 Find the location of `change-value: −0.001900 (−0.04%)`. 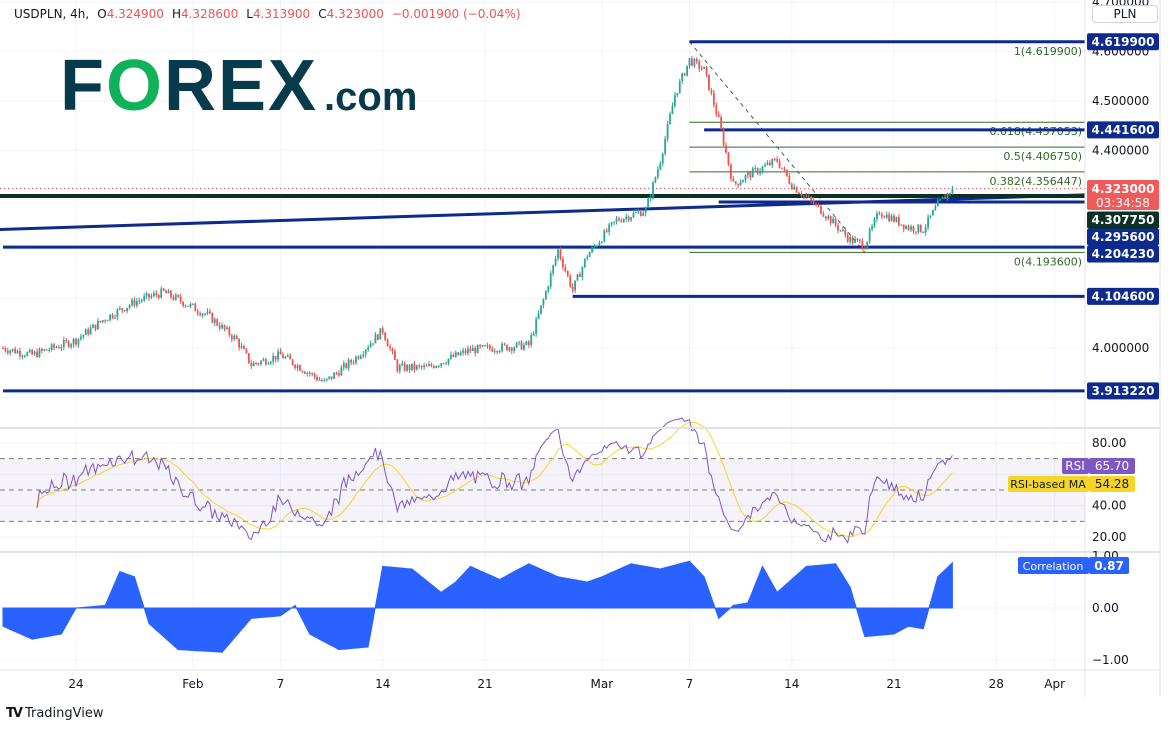

change-value: −0.001900 (−0.04%) is located at coordinates (456, 14).